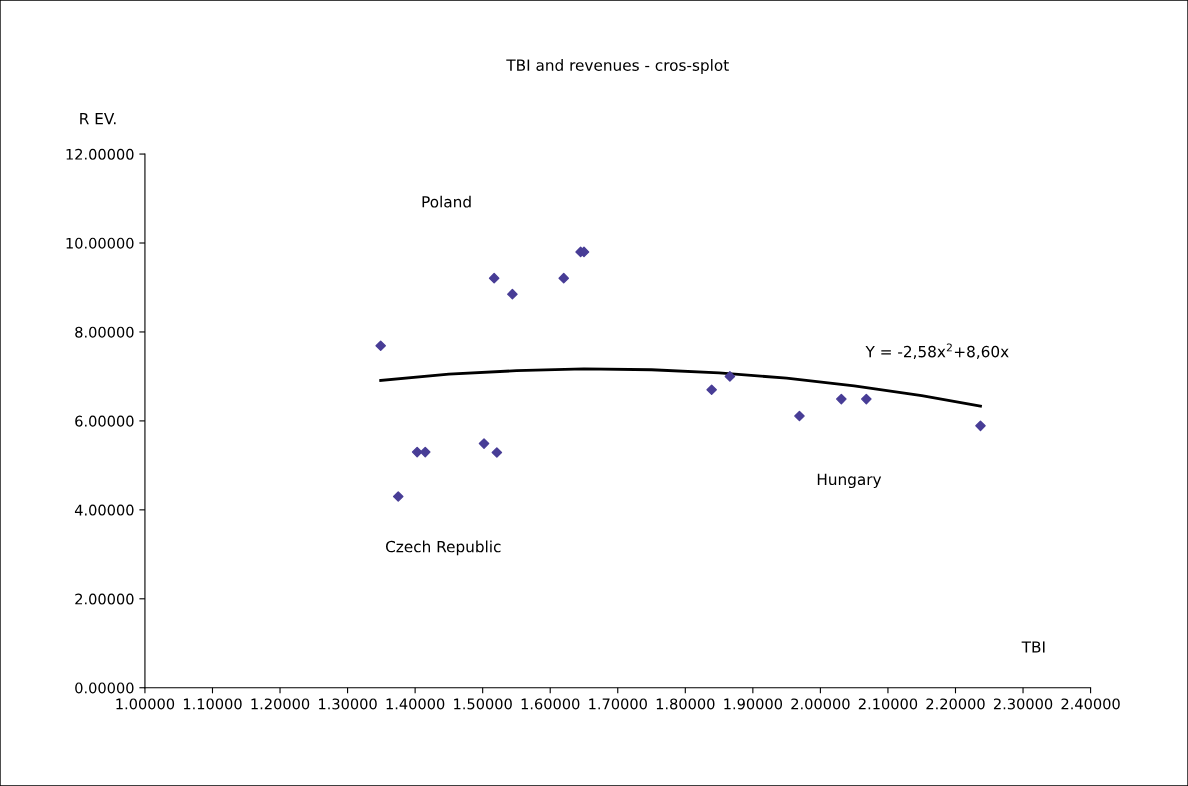  I want to click on annotation: Czech Republic, so click(443, 548).